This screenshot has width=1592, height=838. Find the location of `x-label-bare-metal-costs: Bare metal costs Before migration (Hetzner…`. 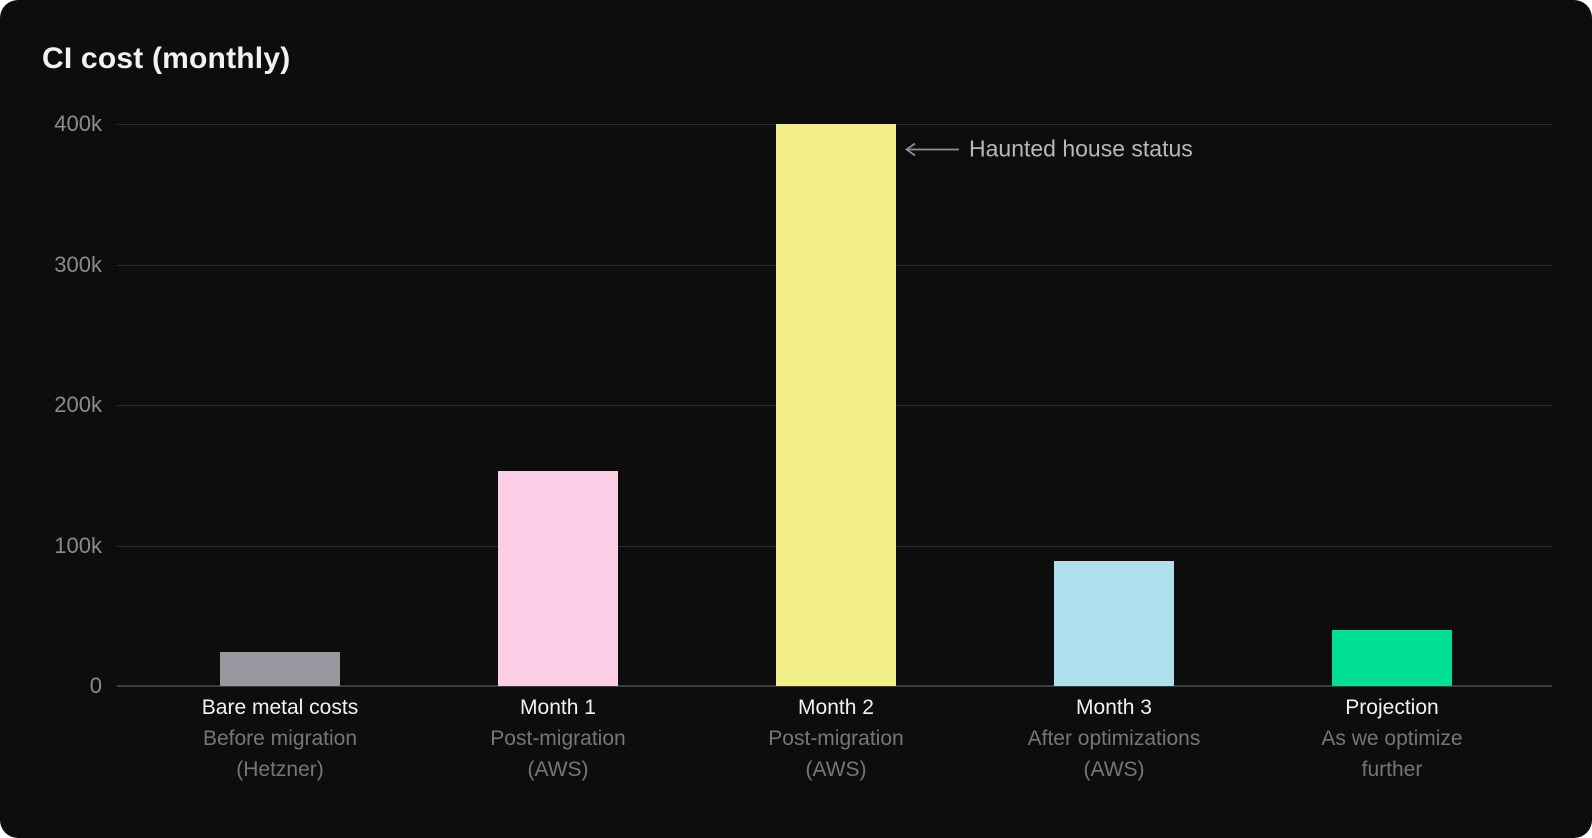

x-label-bare-metal-costs: Bare metal costs Before migration (Hetzner… is located at coordinates (280, 738).